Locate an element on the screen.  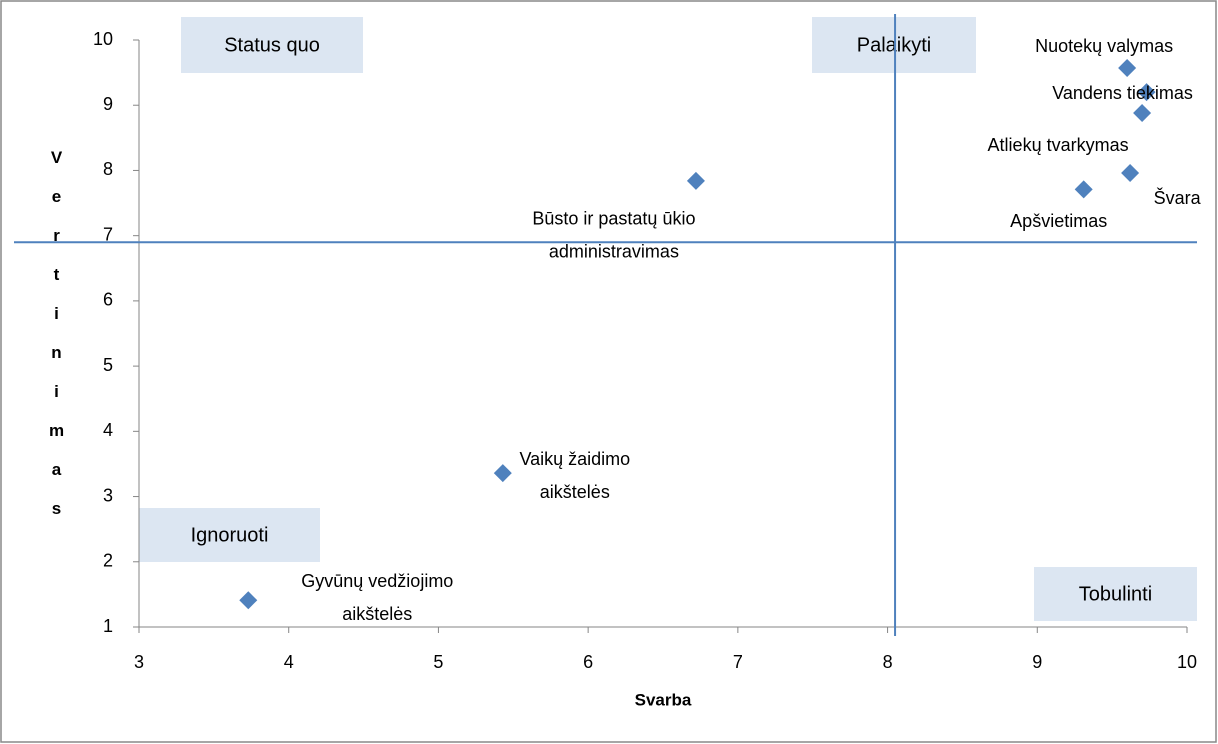
x-tick-label: 5 is located at coordinates (438, 662).